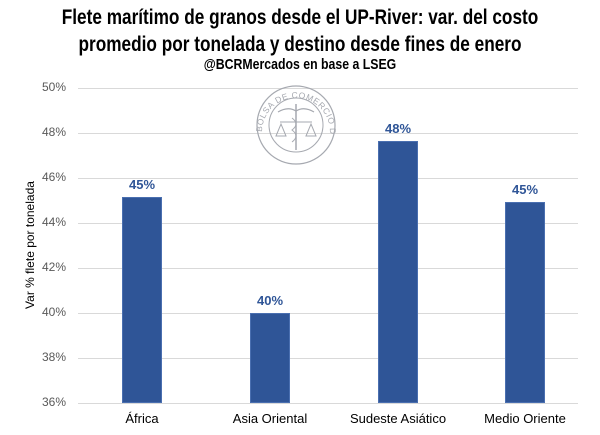  Describe the element at coordinates (53, 312) in the screenshot. I see `y-tick-label: 40%` at that location.